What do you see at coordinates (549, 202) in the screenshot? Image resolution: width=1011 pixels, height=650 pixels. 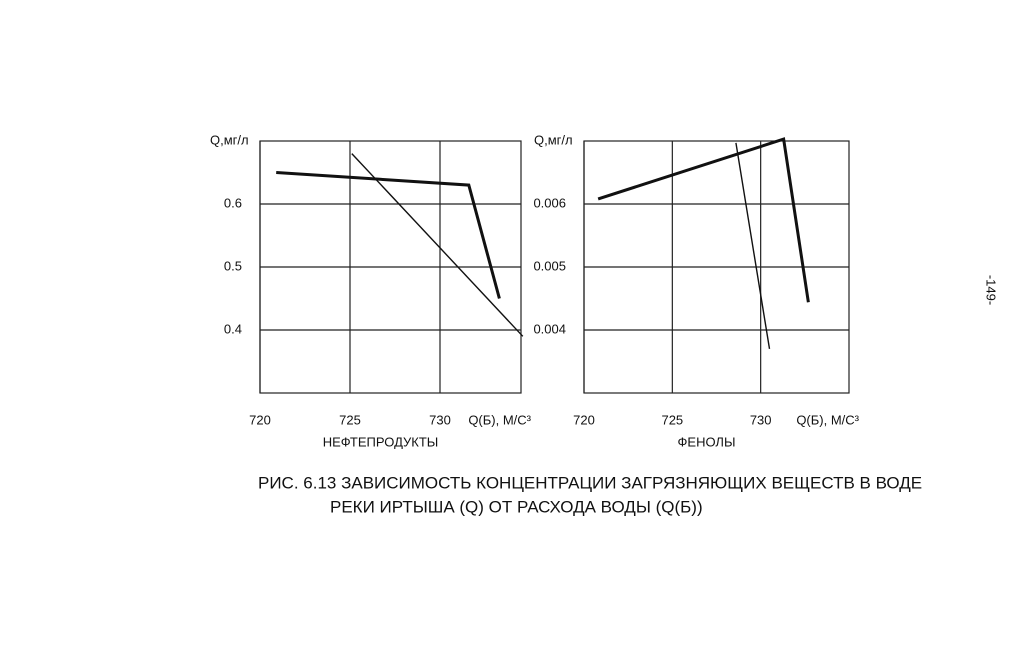 I see `y-tick-label: 0.006` at bounding box center [549, 202].